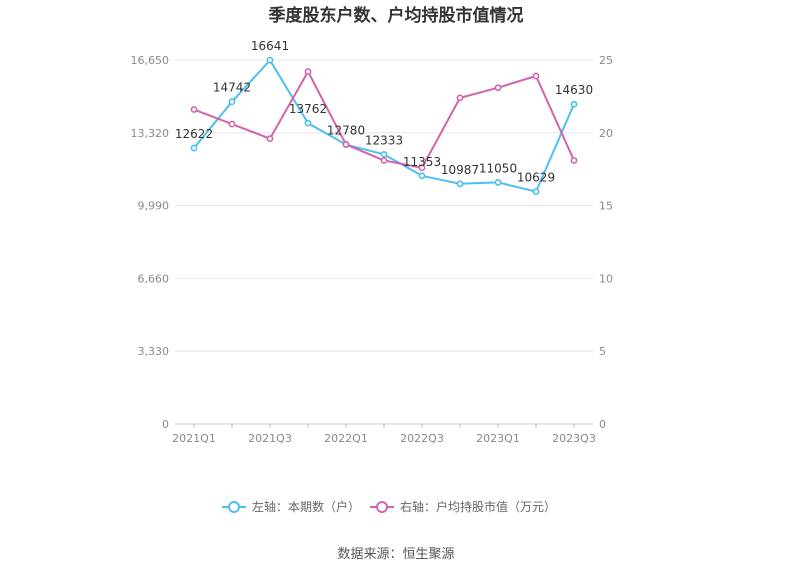 This screenshot has width=793, height=575. Describe the element at coordinates (384, 126) in the screenshot. I see `series-layer` at that location.